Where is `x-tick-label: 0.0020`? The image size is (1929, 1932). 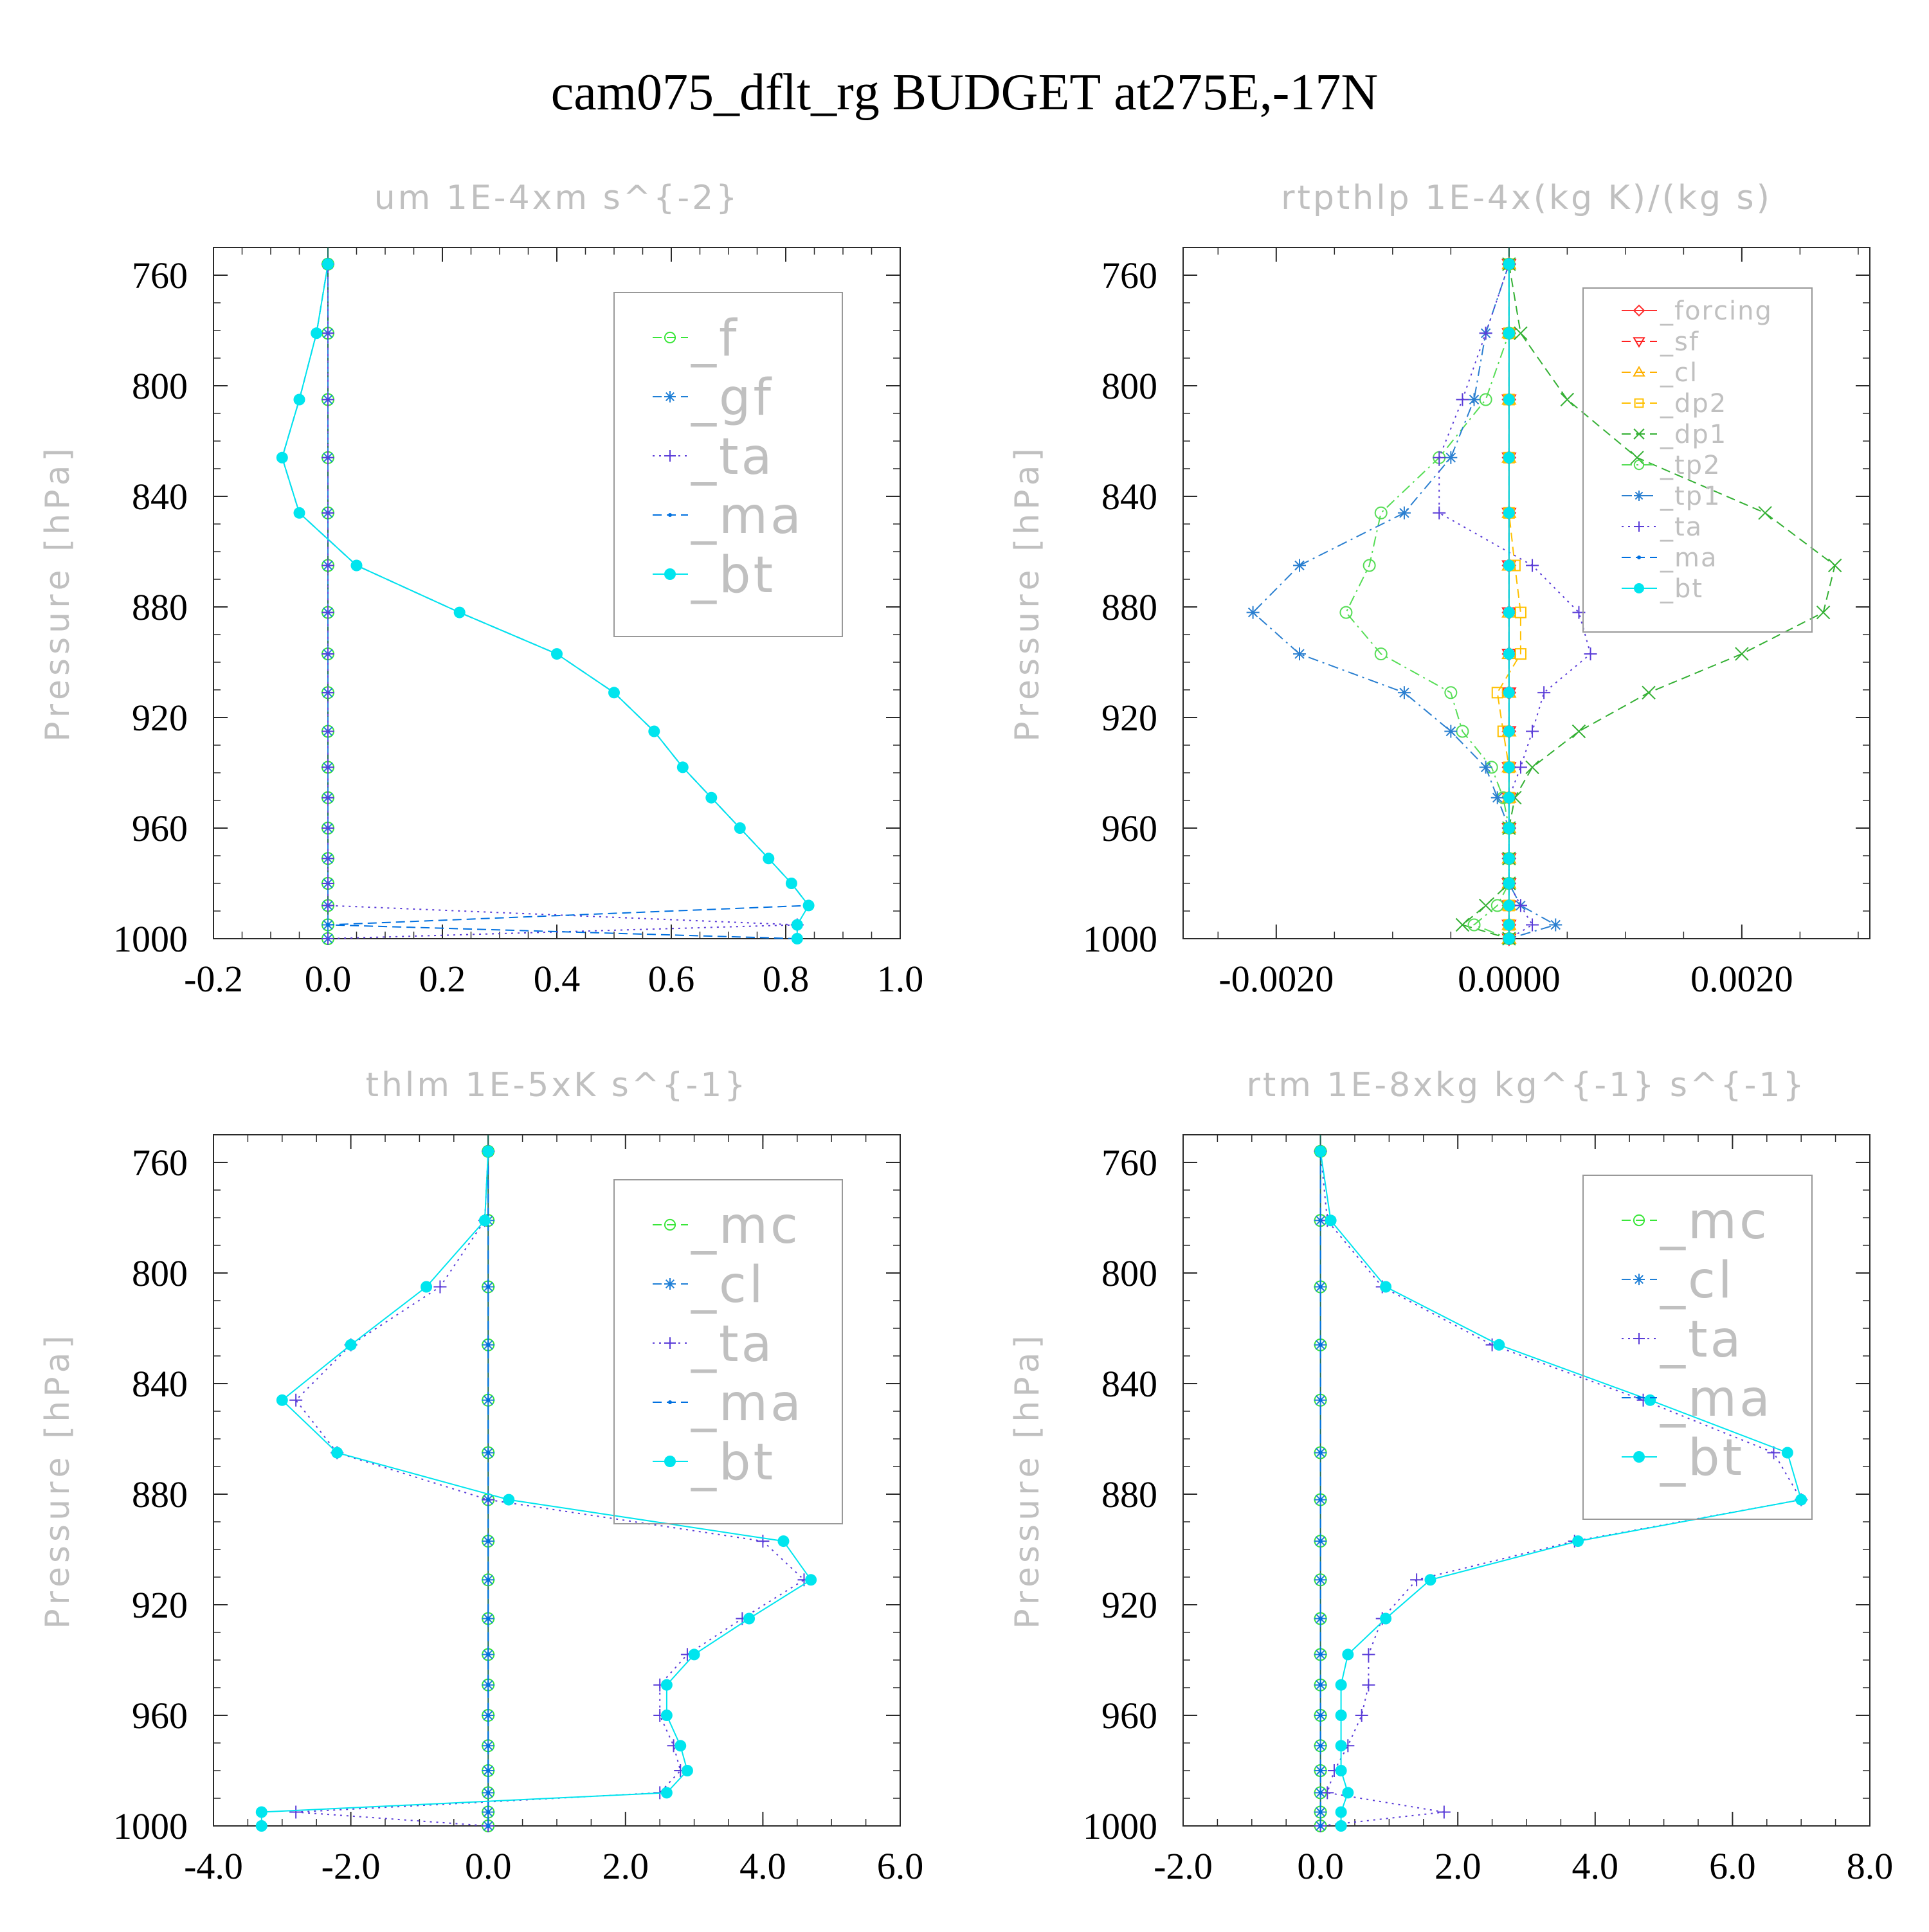
x-tick-label: 0.0020 is located at coordinates (1741, 979).